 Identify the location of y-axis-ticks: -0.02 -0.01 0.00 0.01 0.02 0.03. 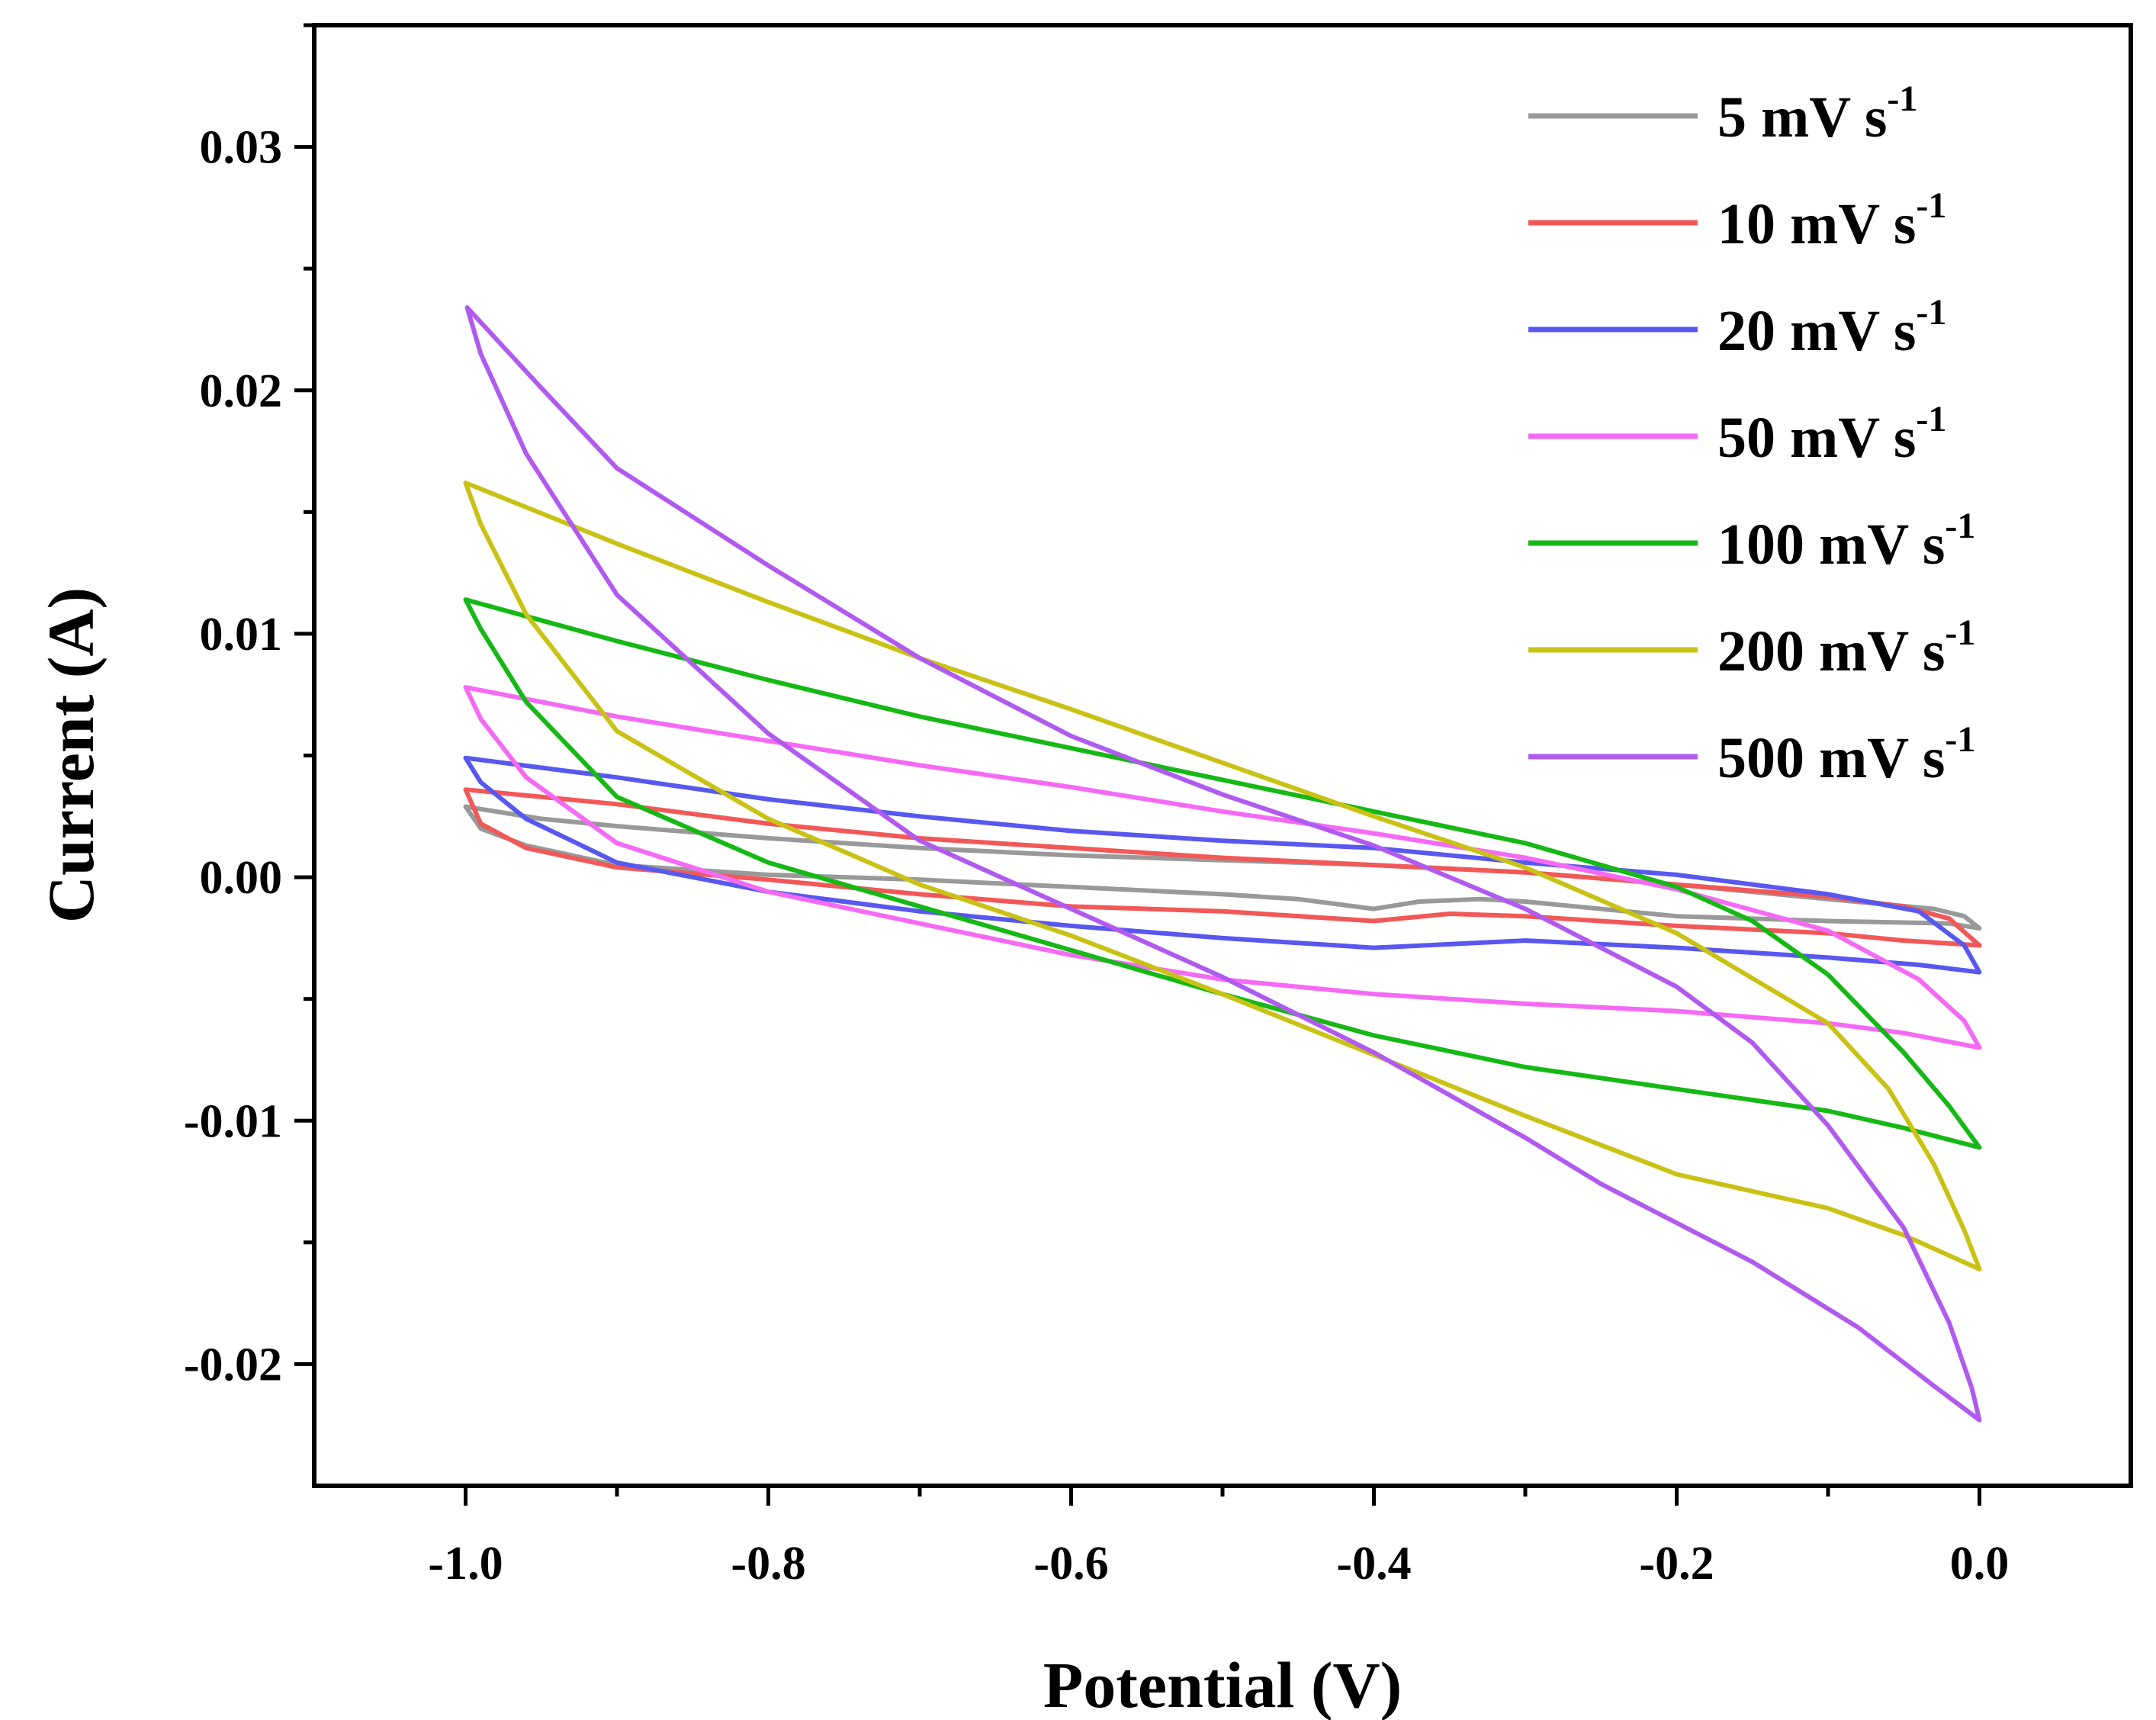
(249, 706).